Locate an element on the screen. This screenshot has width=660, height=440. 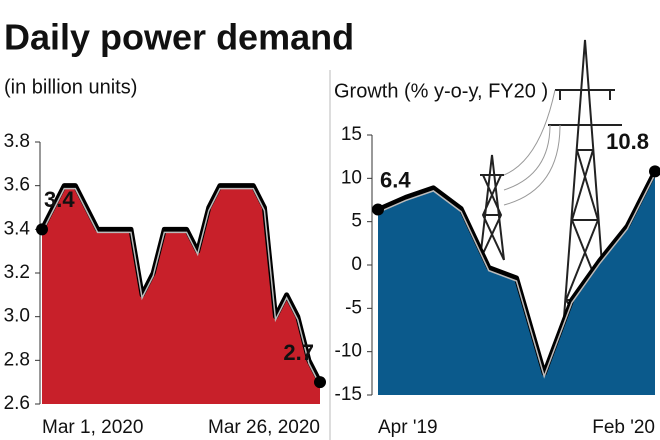
data-label: 2.7 is located at coordinates (298, 352).